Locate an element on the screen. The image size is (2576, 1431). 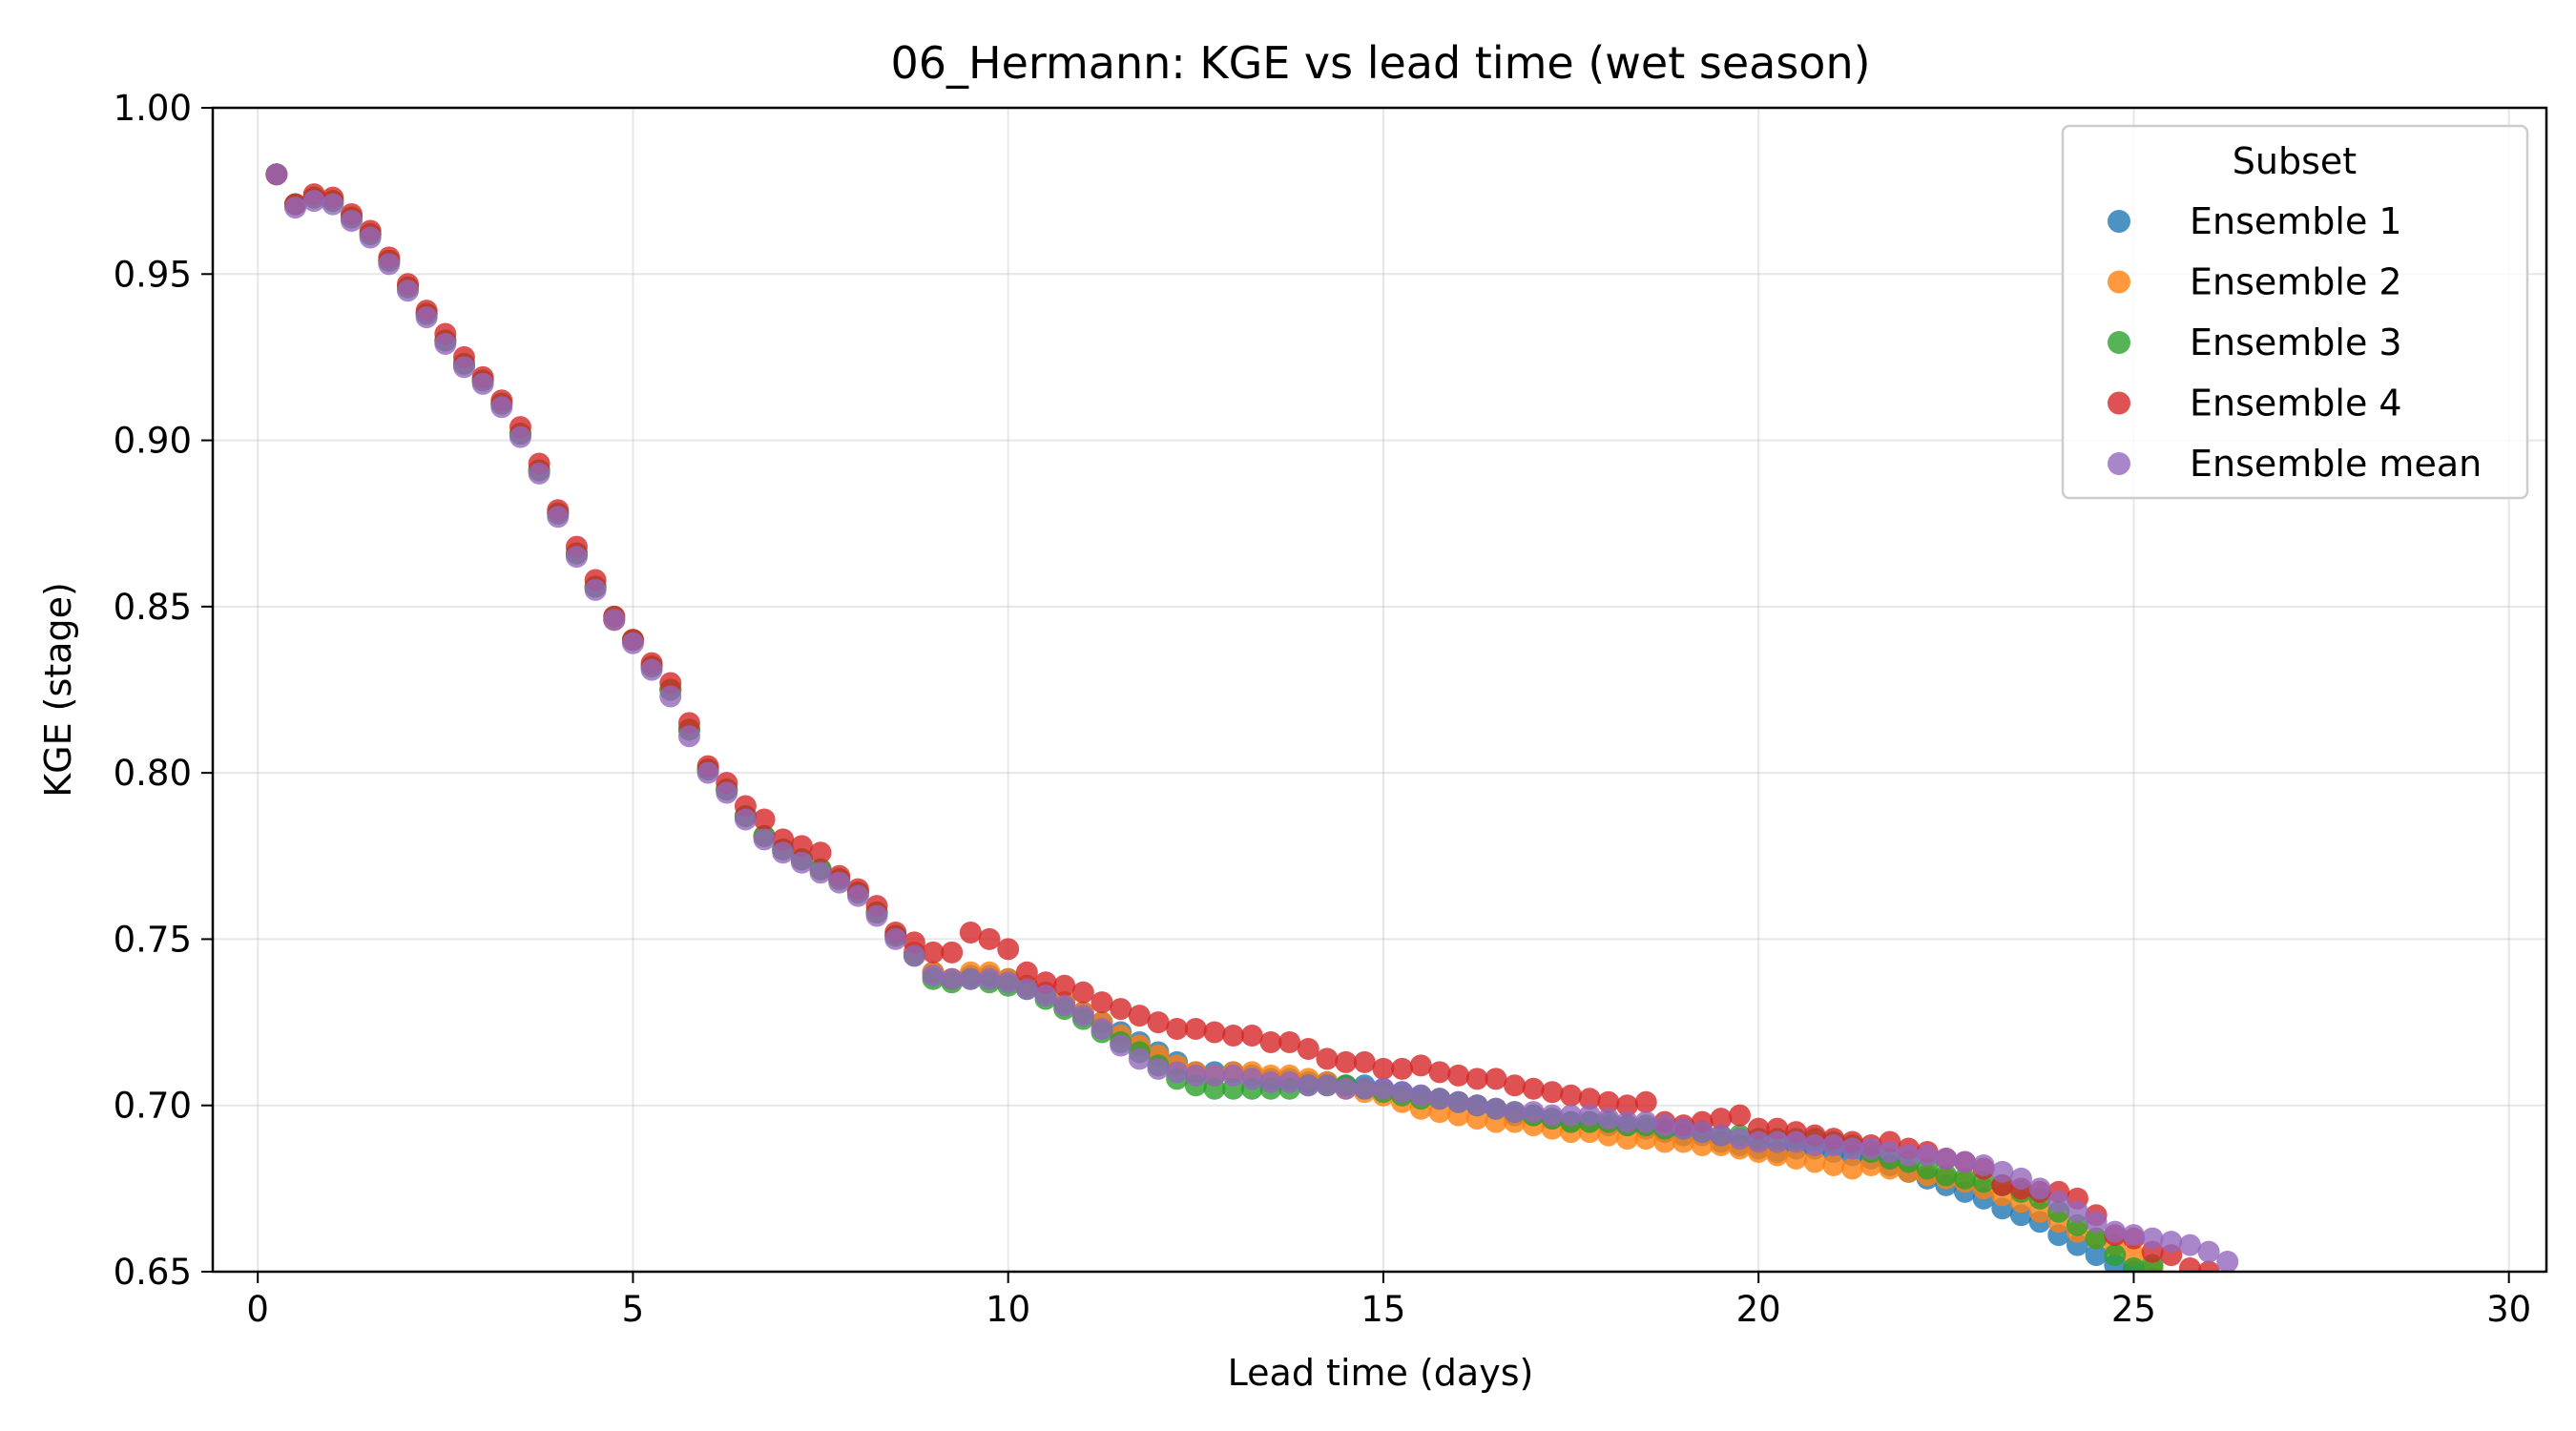
legend-label: Ensemble 3 is located at coordinates (2296, 342).